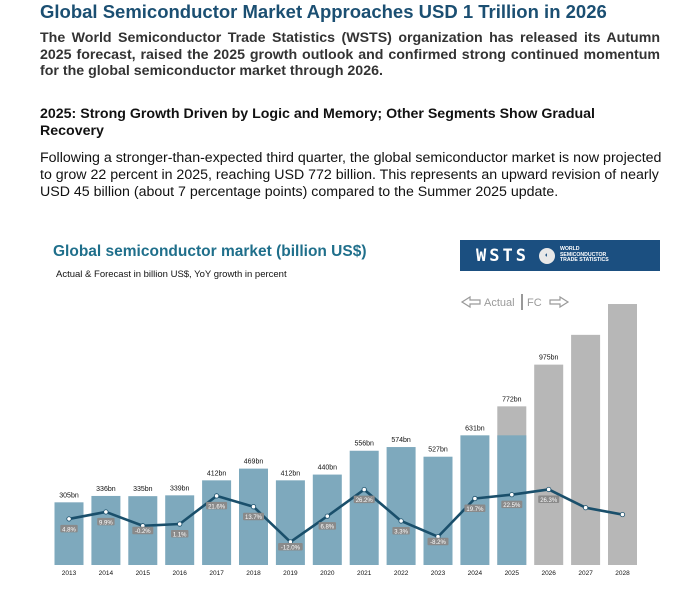 The height and width of the screenshot is (597, 700). Describe the element at coordinates (546, 255) in the screenshot. I see `globe-icon: ◐` at that location.